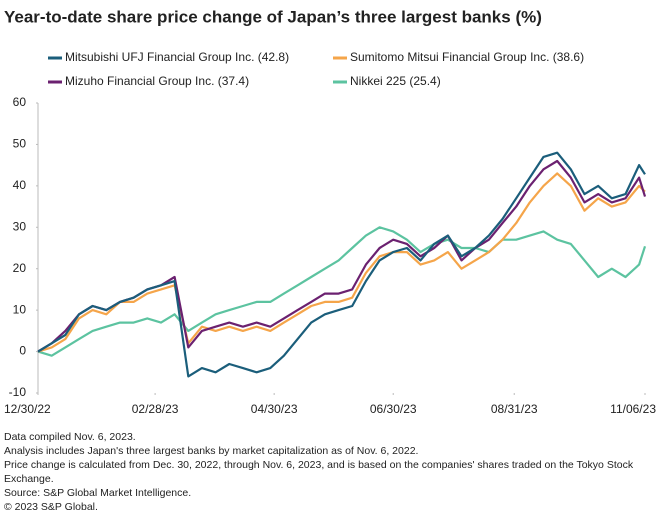 Image resolution: width=660 pixels, height=531 pixels. What do you see at coordinates (20, 144) in the screenshot?
I see `y-tick-label: 50` at bounding box center [20, 144].